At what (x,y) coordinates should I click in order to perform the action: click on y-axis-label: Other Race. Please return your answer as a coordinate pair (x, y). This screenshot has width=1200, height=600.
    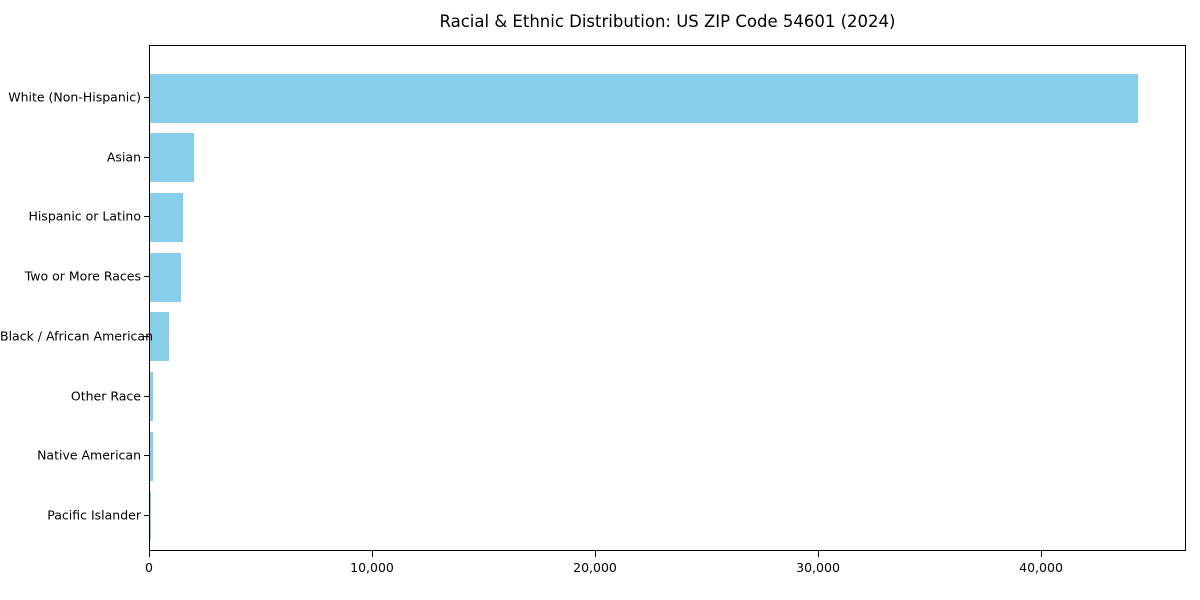
    Looking at the image, I should click on (105, 396).